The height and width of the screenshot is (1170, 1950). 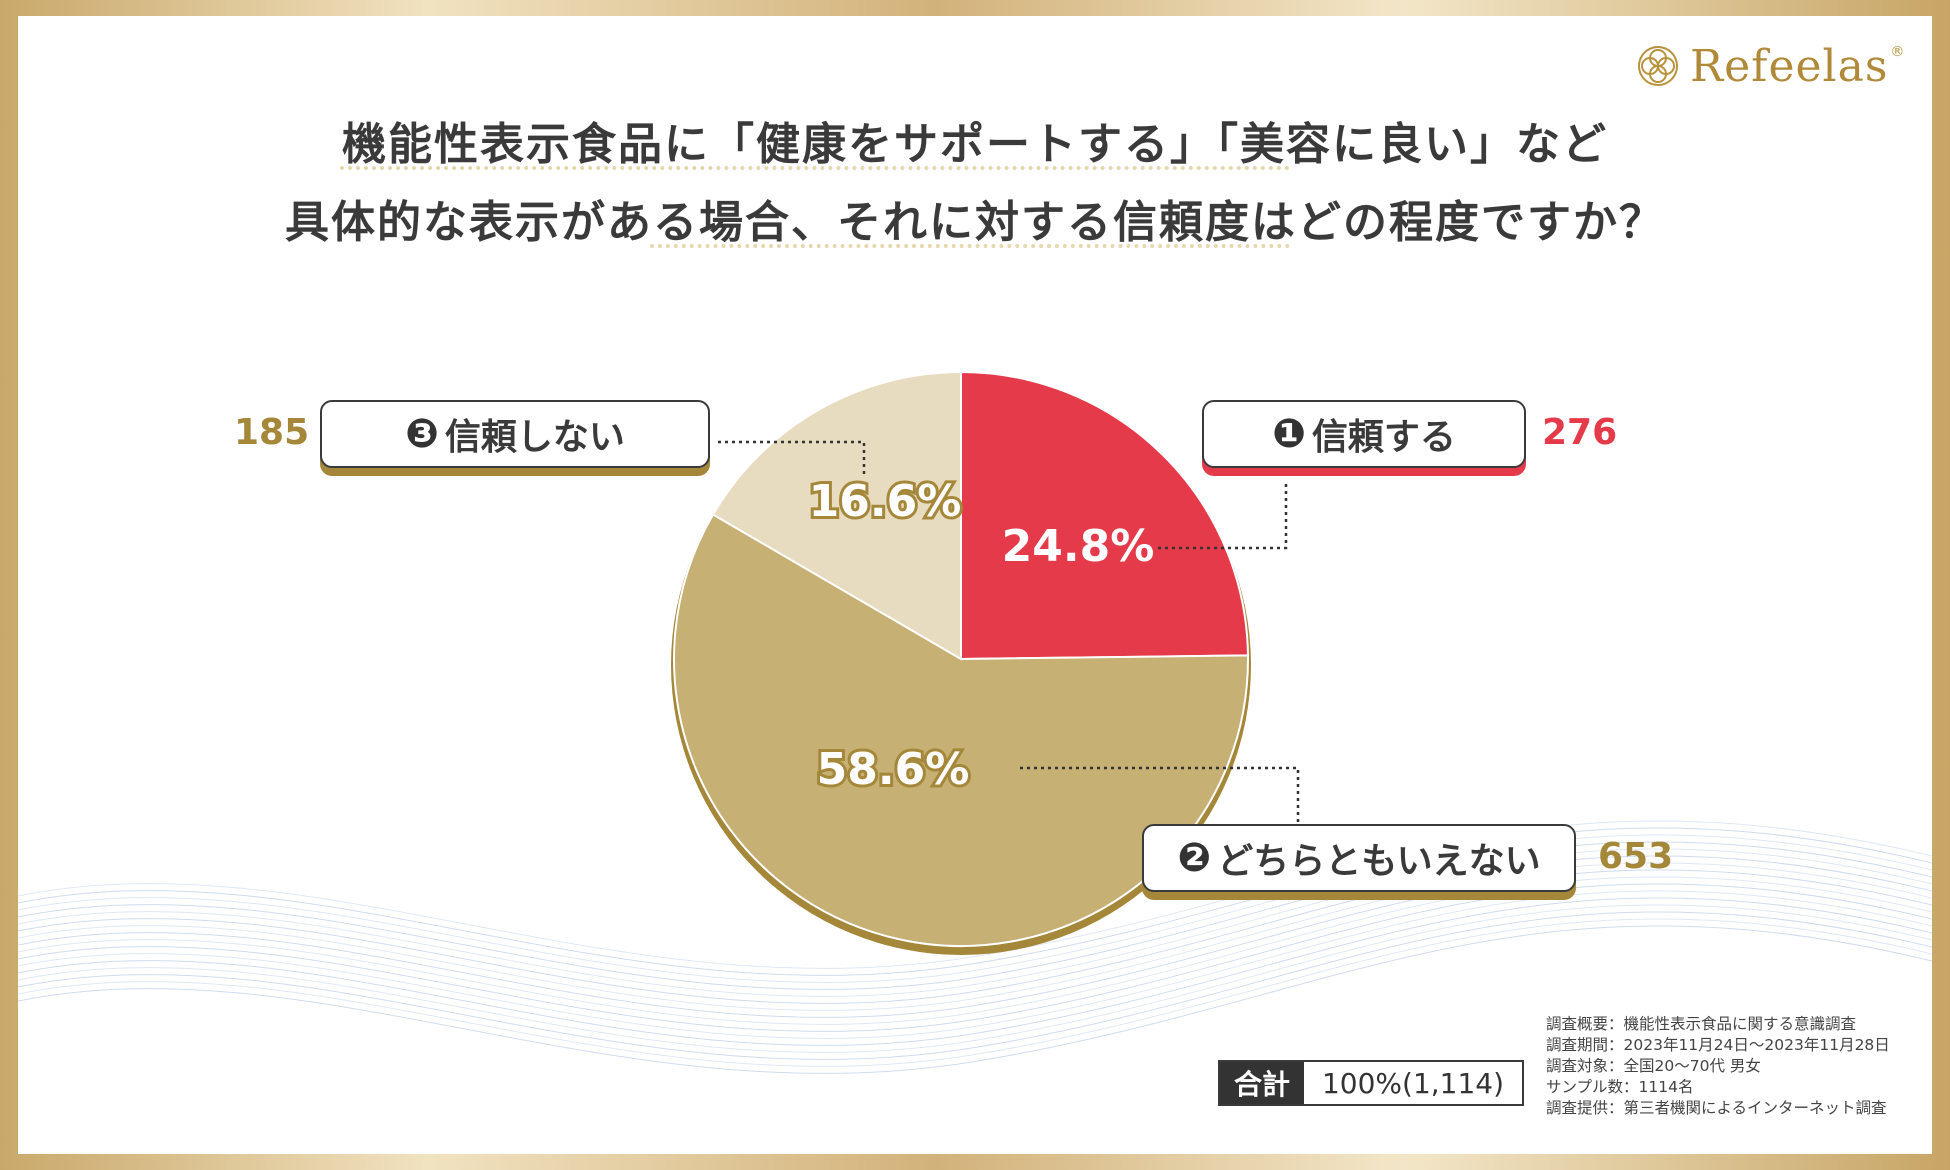 I want to click on title-line-1: 機能性表示食品に「健康をサポートする」「美容に良い」など, so click(x=975, y=144).